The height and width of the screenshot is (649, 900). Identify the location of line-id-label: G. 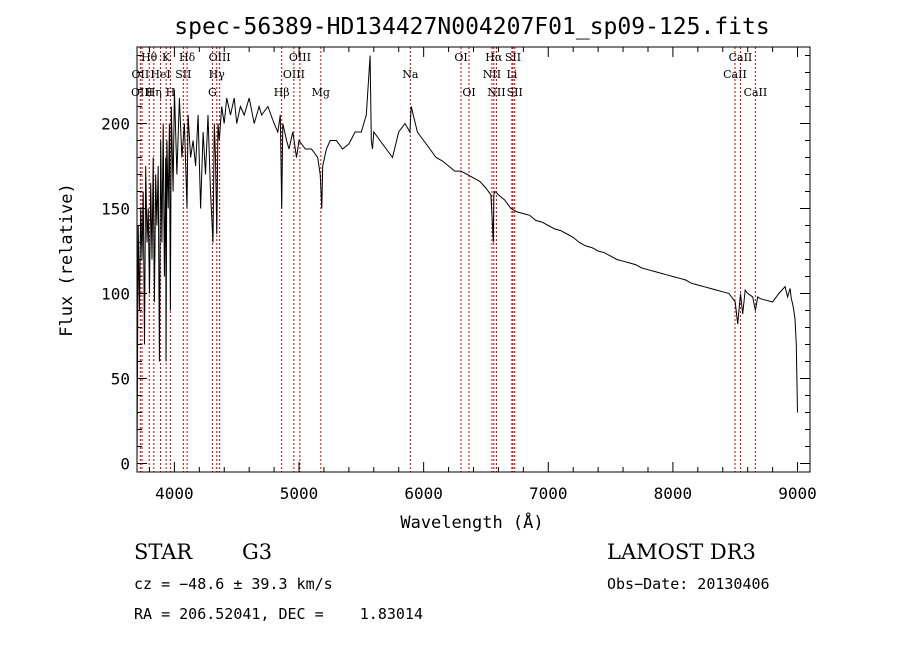
(212, 92).